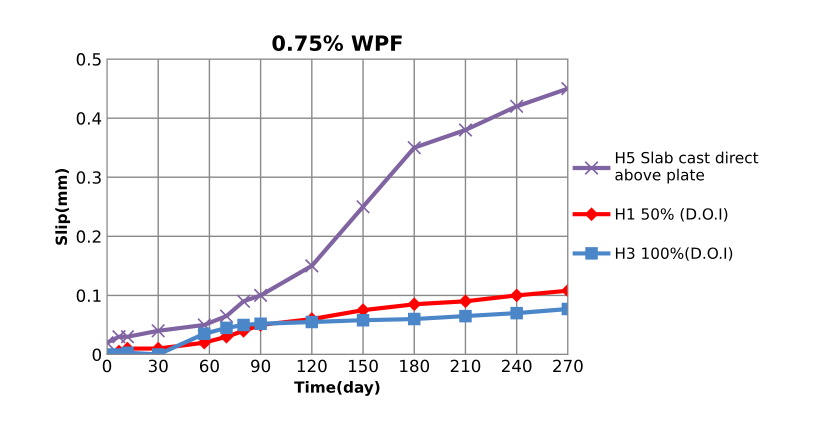  What do you see at coordinates (158, 366) in the screenshot?
I see `x-tick-label: 30` at bounding box center [158, 366].